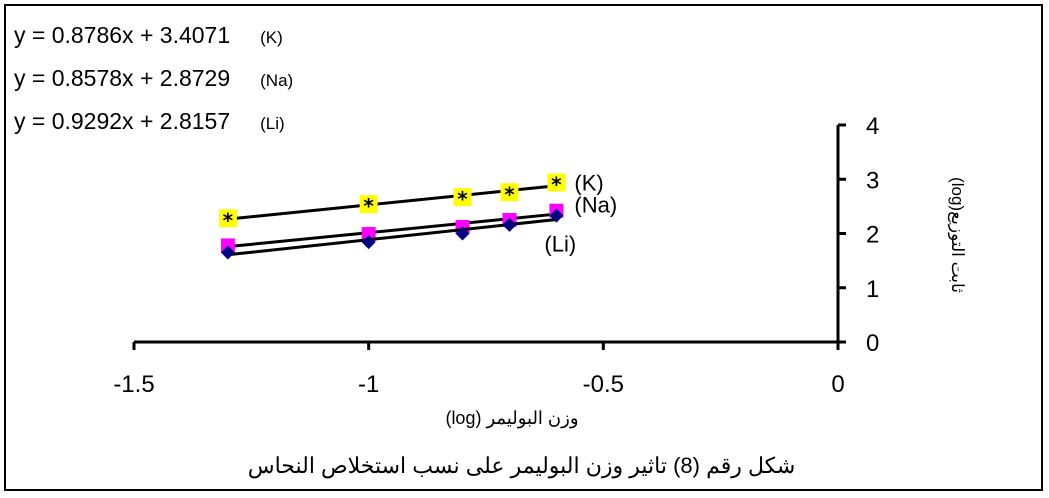 The height and width of the screenshot is (498, 1049). Describe the element at coordinates (595, 205) in the screenshot. I see `series-label: (Na)` at that location.